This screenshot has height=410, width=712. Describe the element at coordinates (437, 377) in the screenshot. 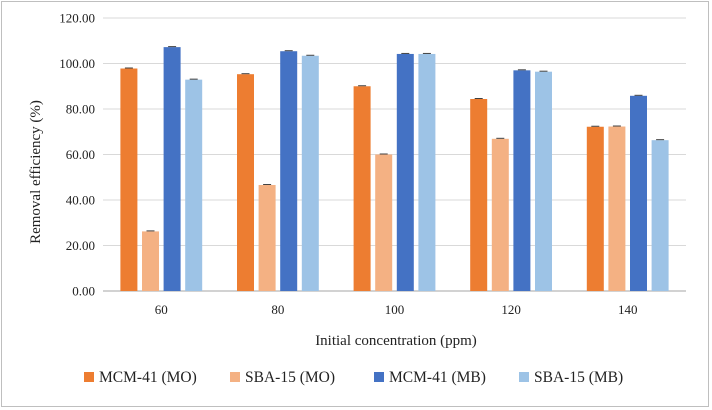

I see `legend-label: MCM-41 (MB)` at that location.